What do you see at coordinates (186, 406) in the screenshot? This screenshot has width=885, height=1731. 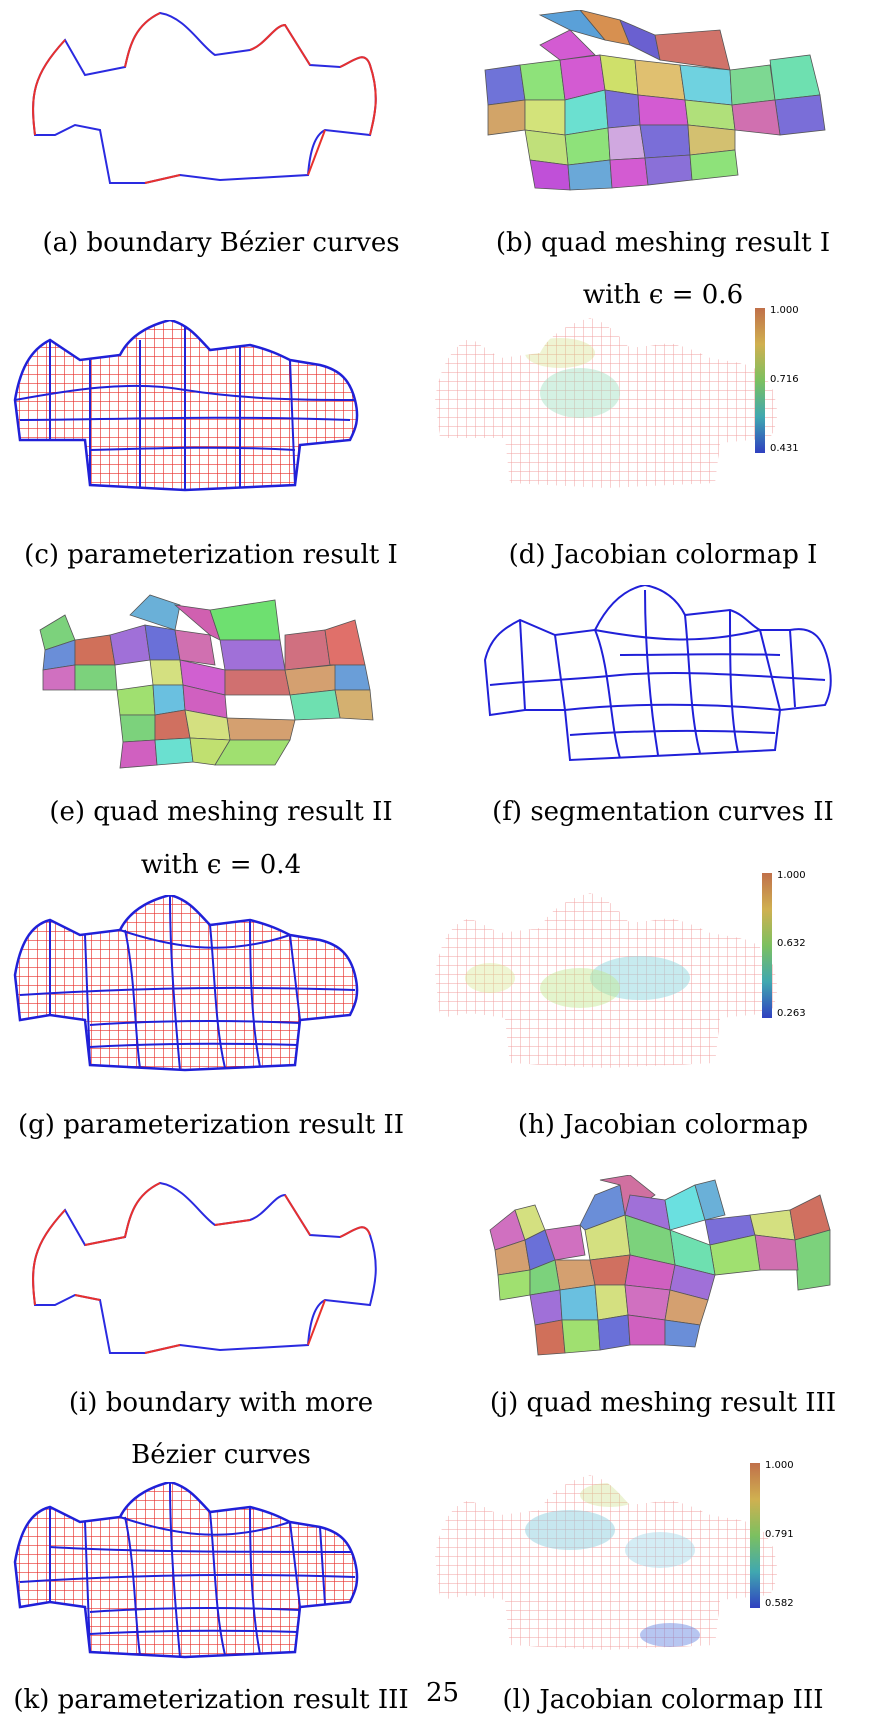 I see `parameterization-grid-c` at bounding box center [186, 406].